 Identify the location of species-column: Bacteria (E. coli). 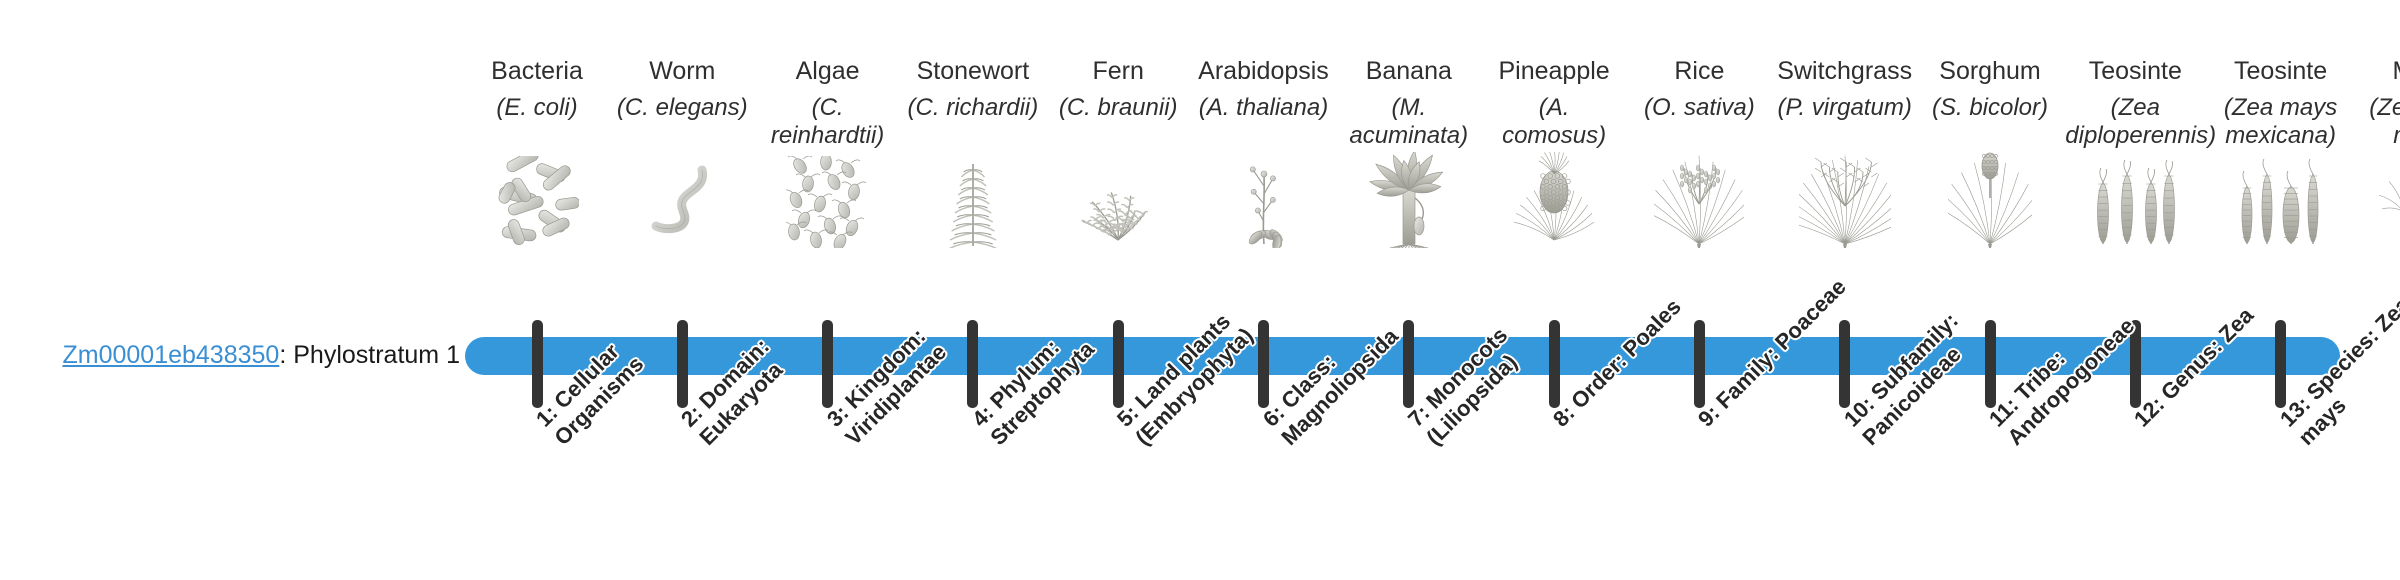
(537, 152).